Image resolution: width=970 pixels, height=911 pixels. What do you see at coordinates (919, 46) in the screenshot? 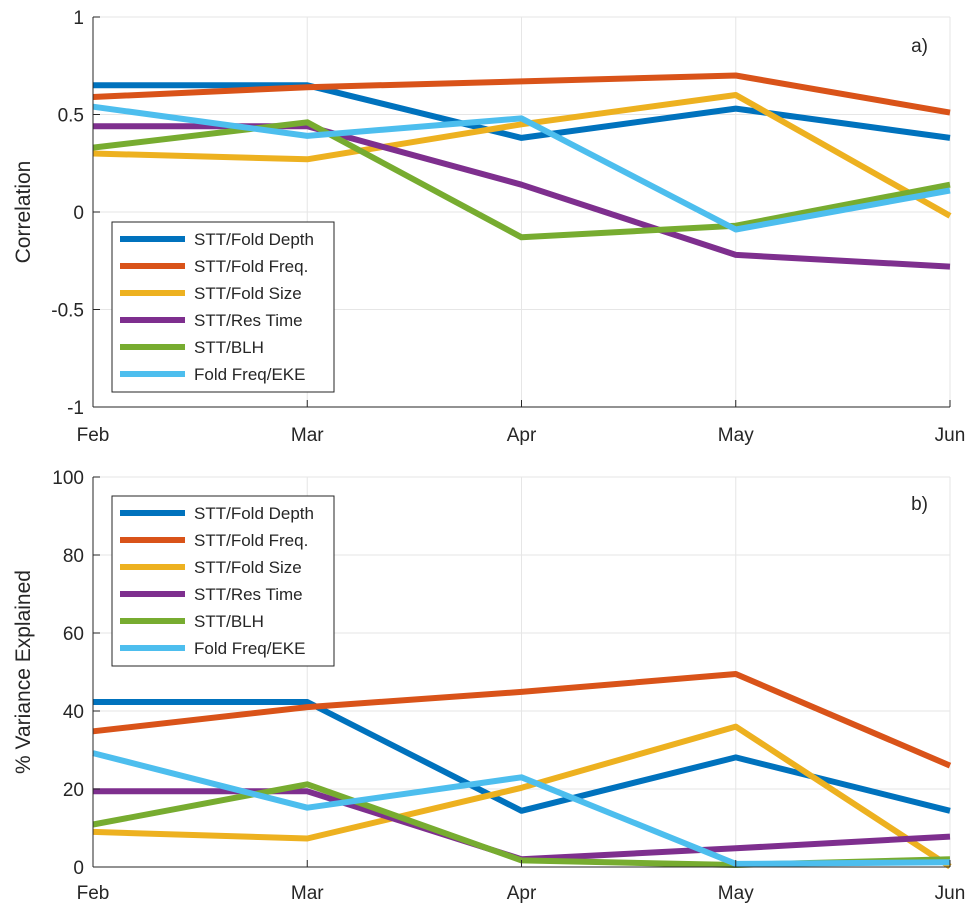
I see `panel-label: a)` at bounding box center [919, 46].